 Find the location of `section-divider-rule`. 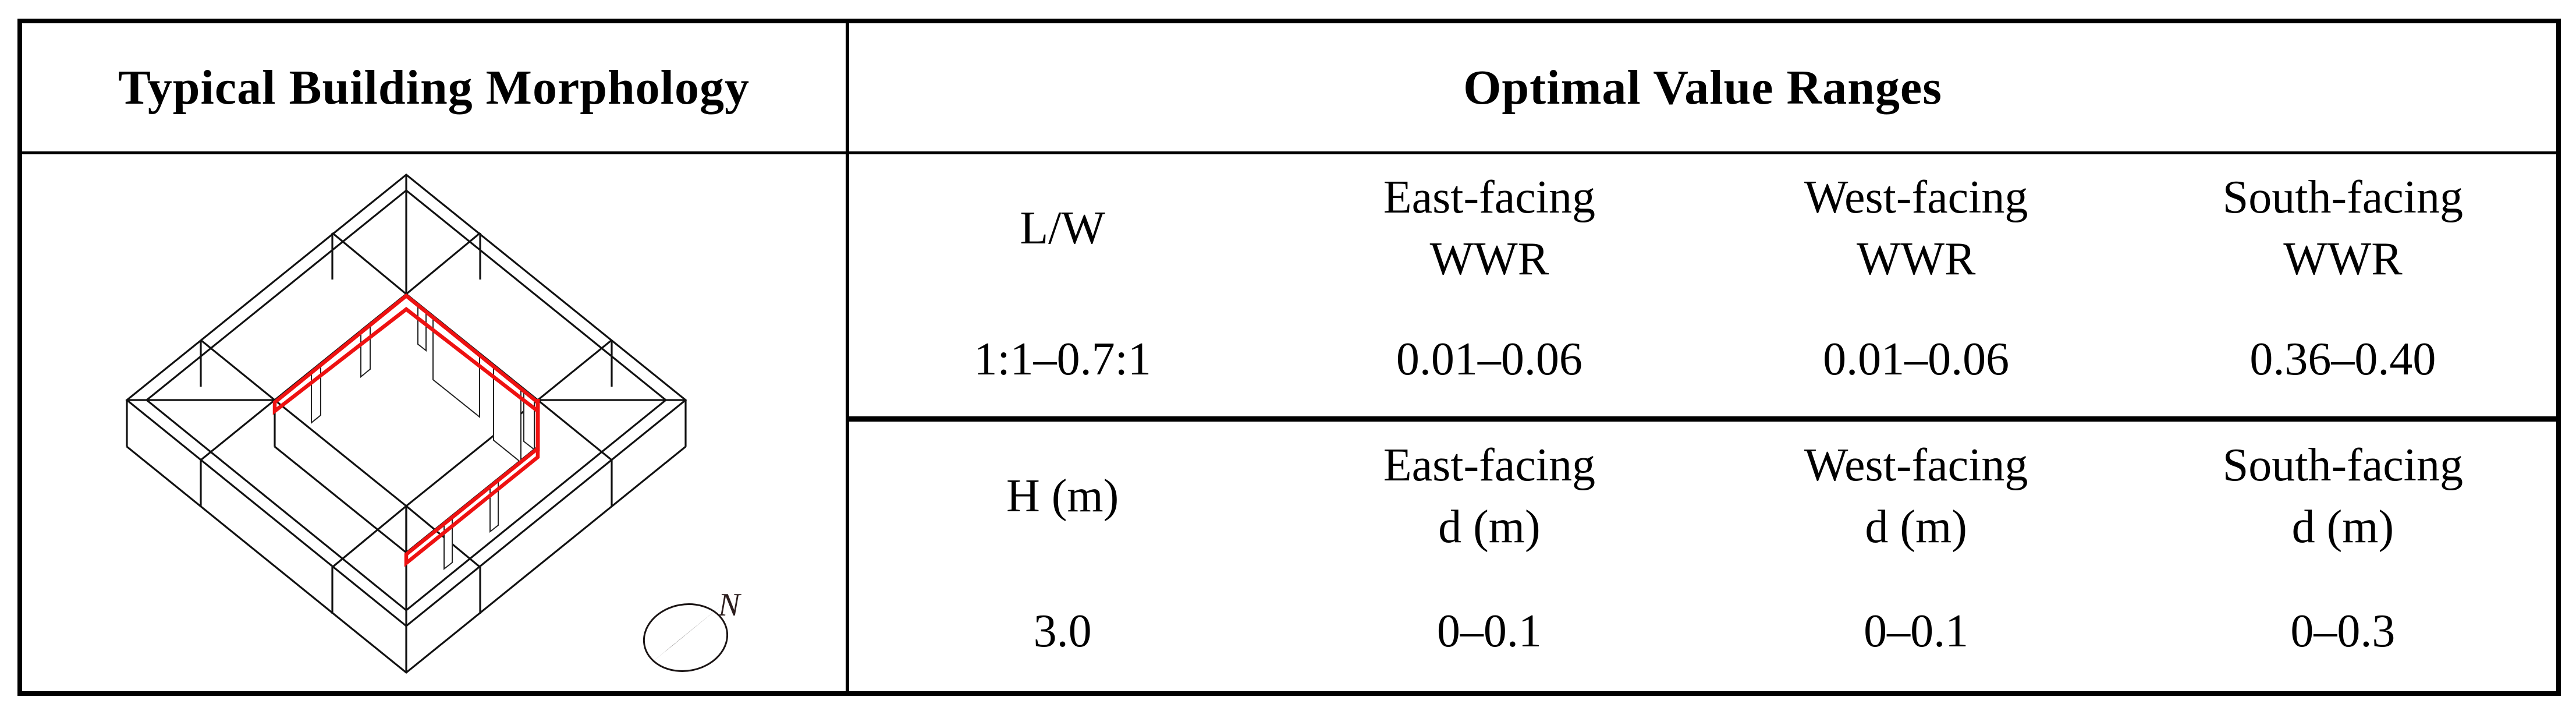

section-divider-rule is located at coordinates (1702, 419).